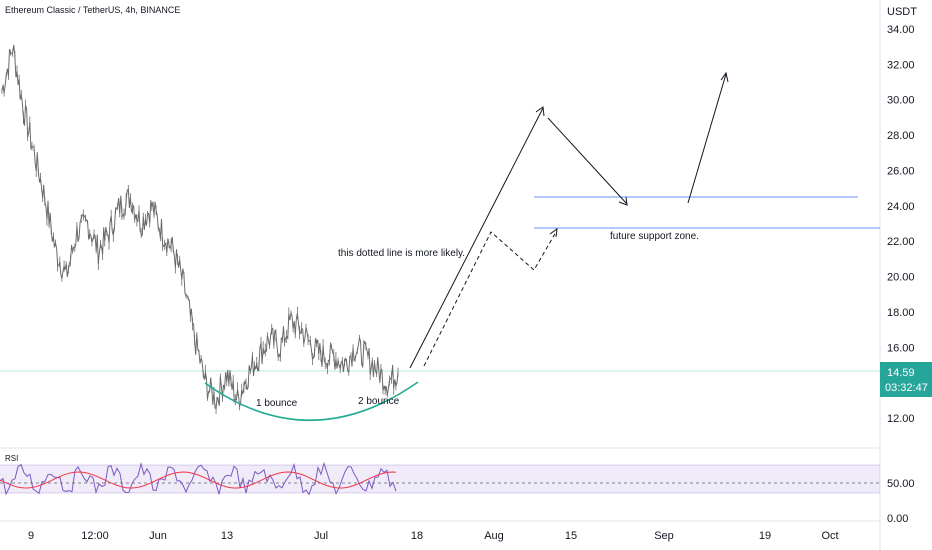 The height and width of the screenshot is (550, 932). What do you see at coordinates (417, 536) in the screenshot?
I see `time-tick-label: 18` at bounding box center [417, 536].